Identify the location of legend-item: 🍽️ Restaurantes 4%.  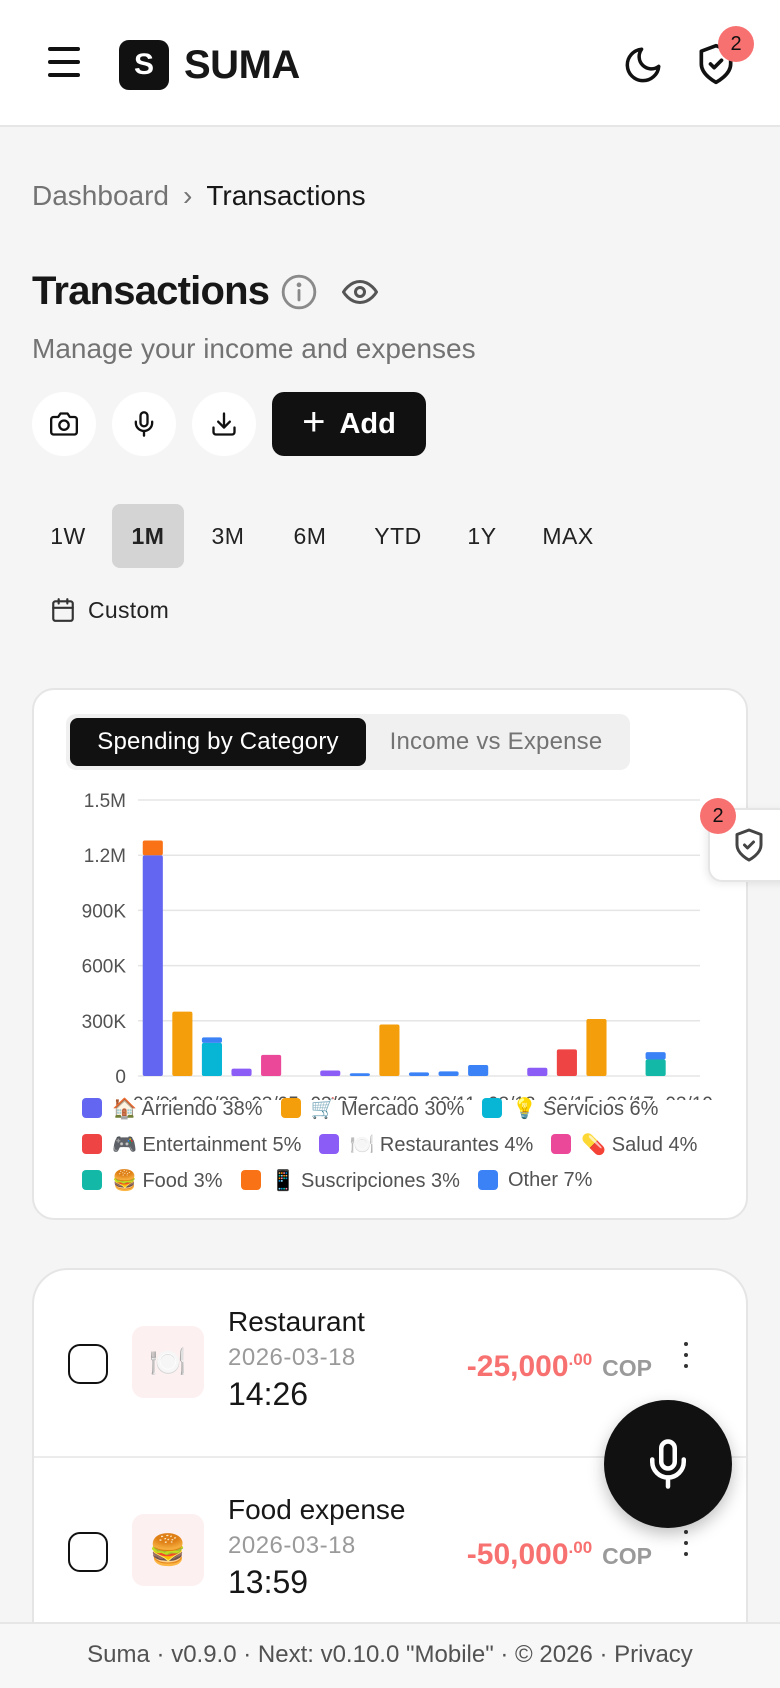
(426, 1144).